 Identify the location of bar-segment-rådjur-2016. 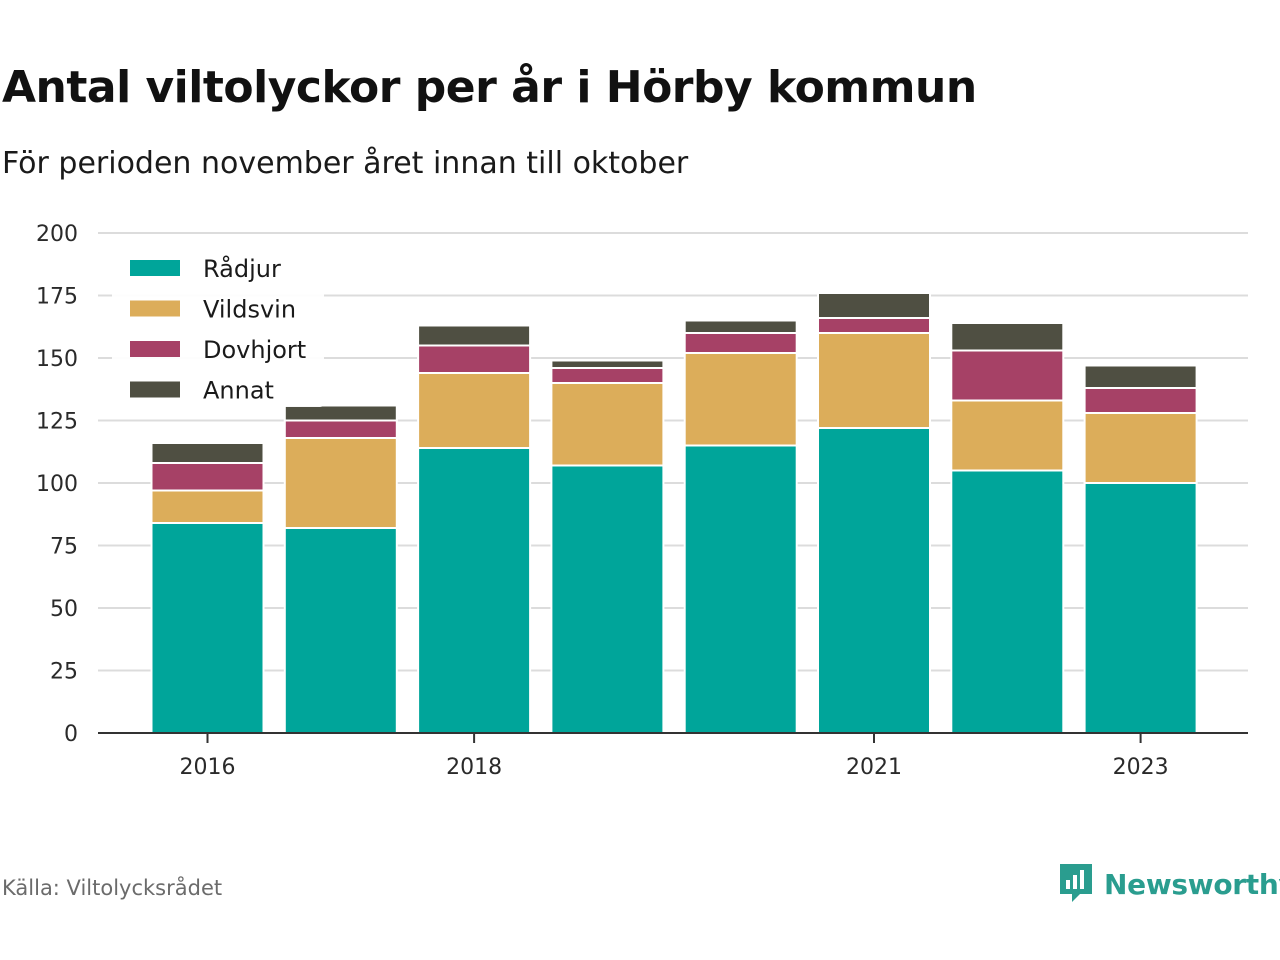
(207, 628).